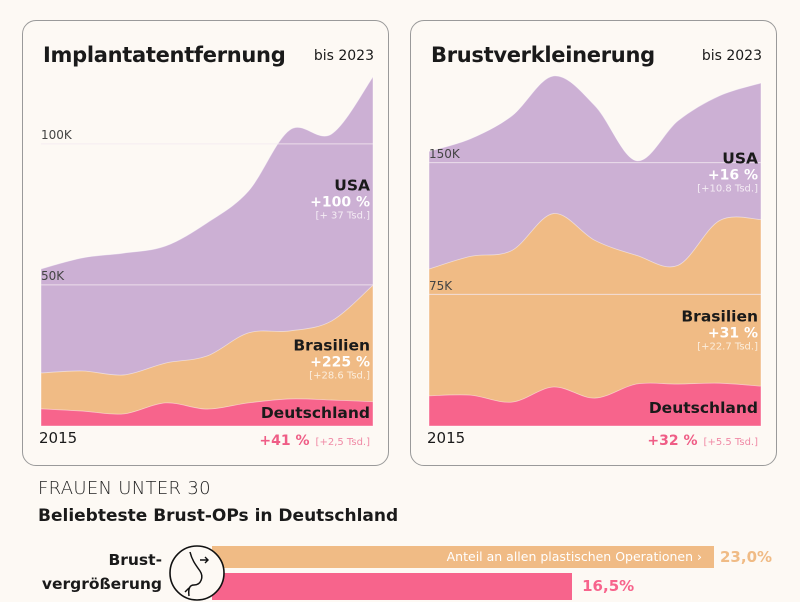 This screenshot has height=602, width=800. I want to click on deutschland-change: +32 % [+5.5 Tsd.], so click(702, 439).